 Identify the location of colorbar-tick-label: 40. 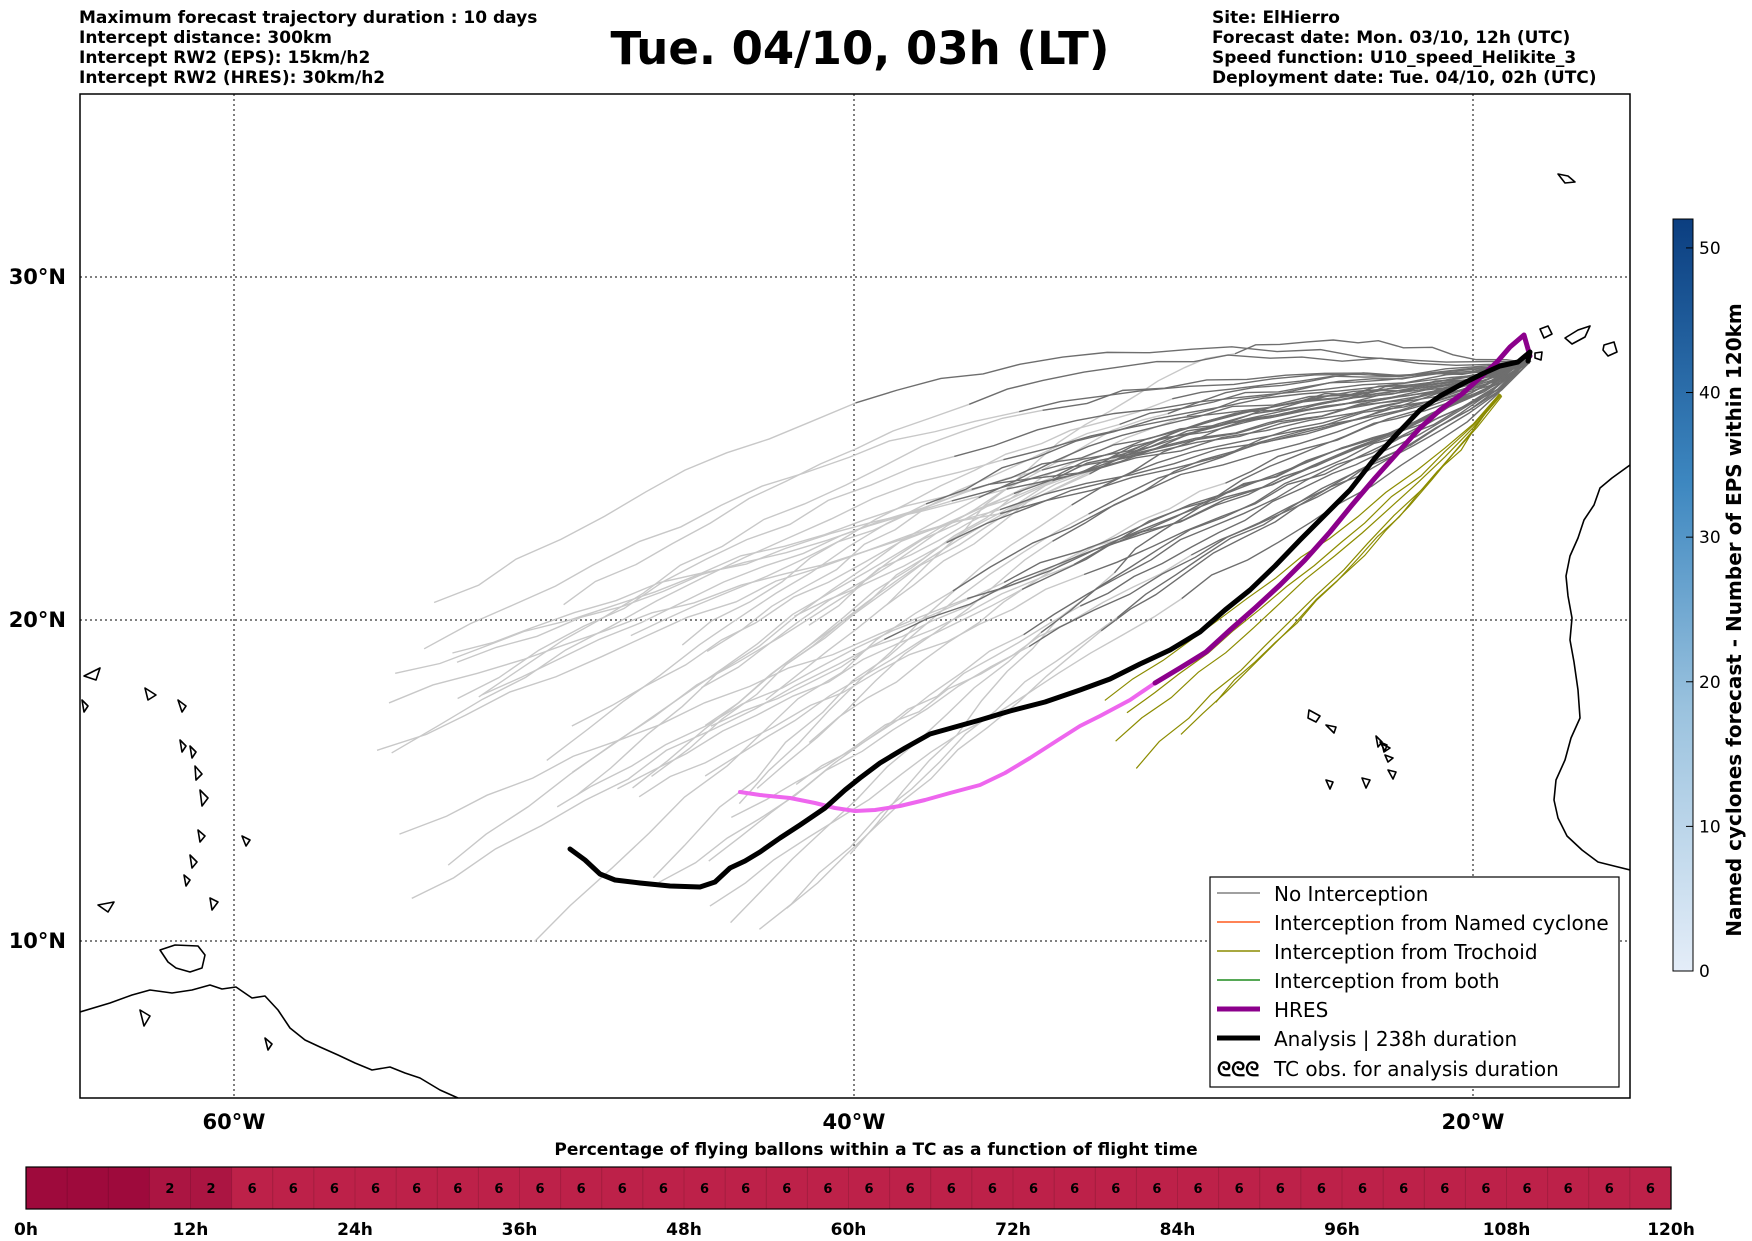
(1710, 394).